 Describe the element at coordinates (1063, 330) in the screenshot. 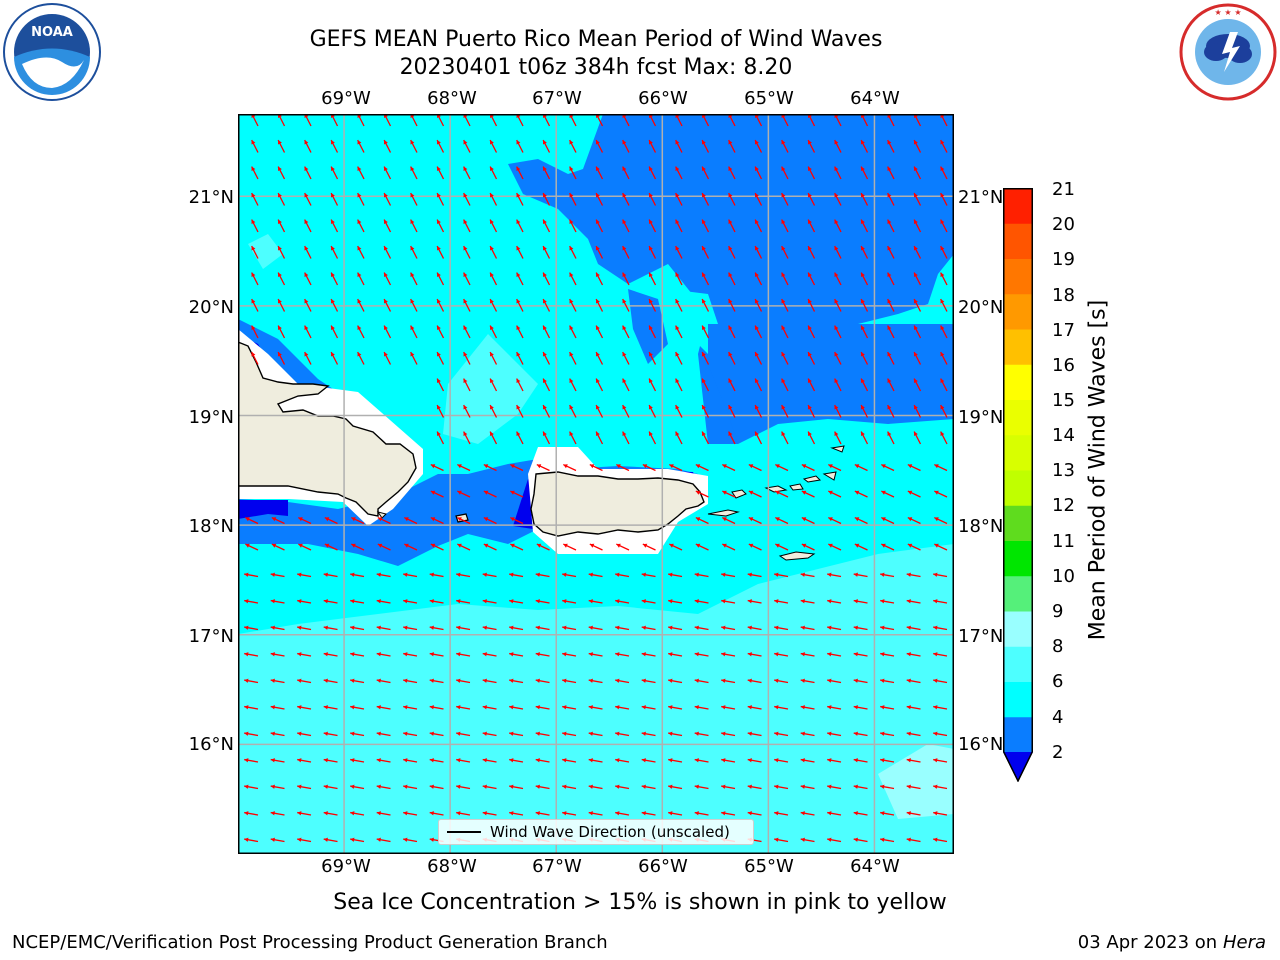

I see `colorbar-tick-17: 17` at that location.